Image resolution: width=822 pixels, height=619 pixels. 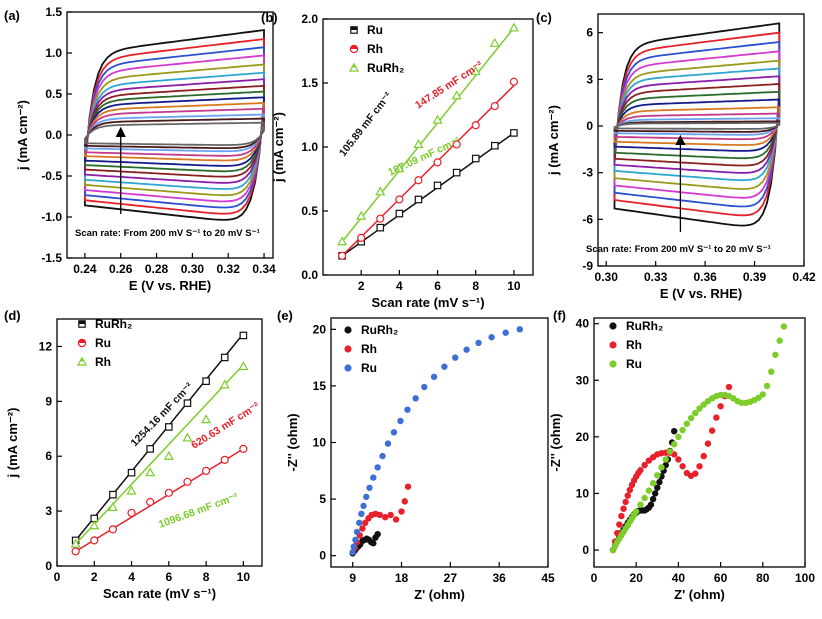 What do you see at coordinates (589, 33) in the screenshot?
I see `panel-c-ytick-label: 6` at bounding box center [589, 33].